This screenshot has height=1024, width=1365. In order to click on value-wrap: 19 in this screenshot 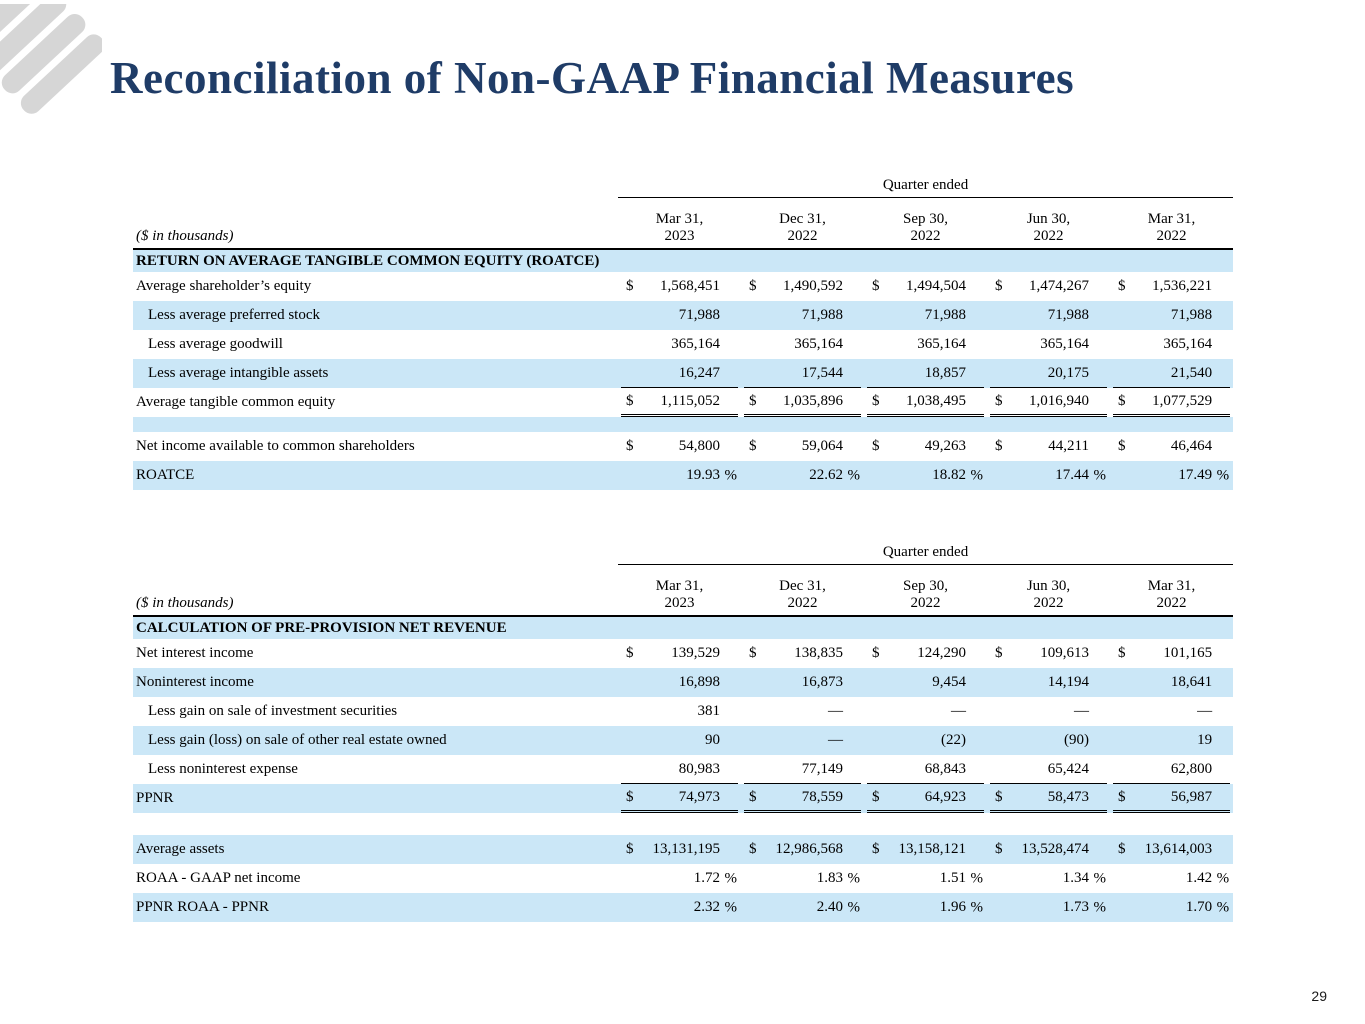, I will do `click(1171, 740)`.